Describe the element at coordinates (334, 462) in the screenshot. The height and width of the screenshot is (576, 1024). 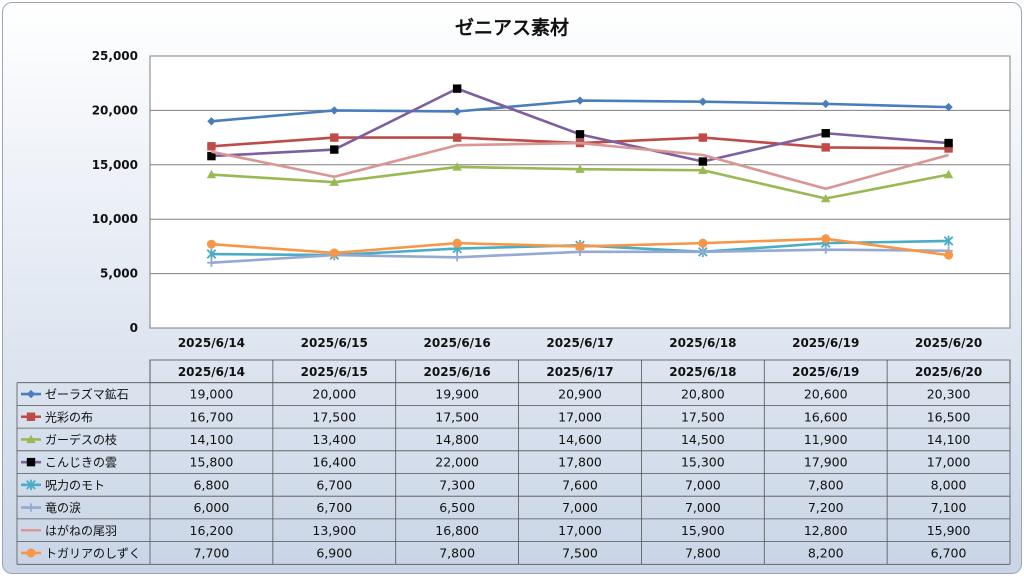
I see `table-value: 16,400` at that location.